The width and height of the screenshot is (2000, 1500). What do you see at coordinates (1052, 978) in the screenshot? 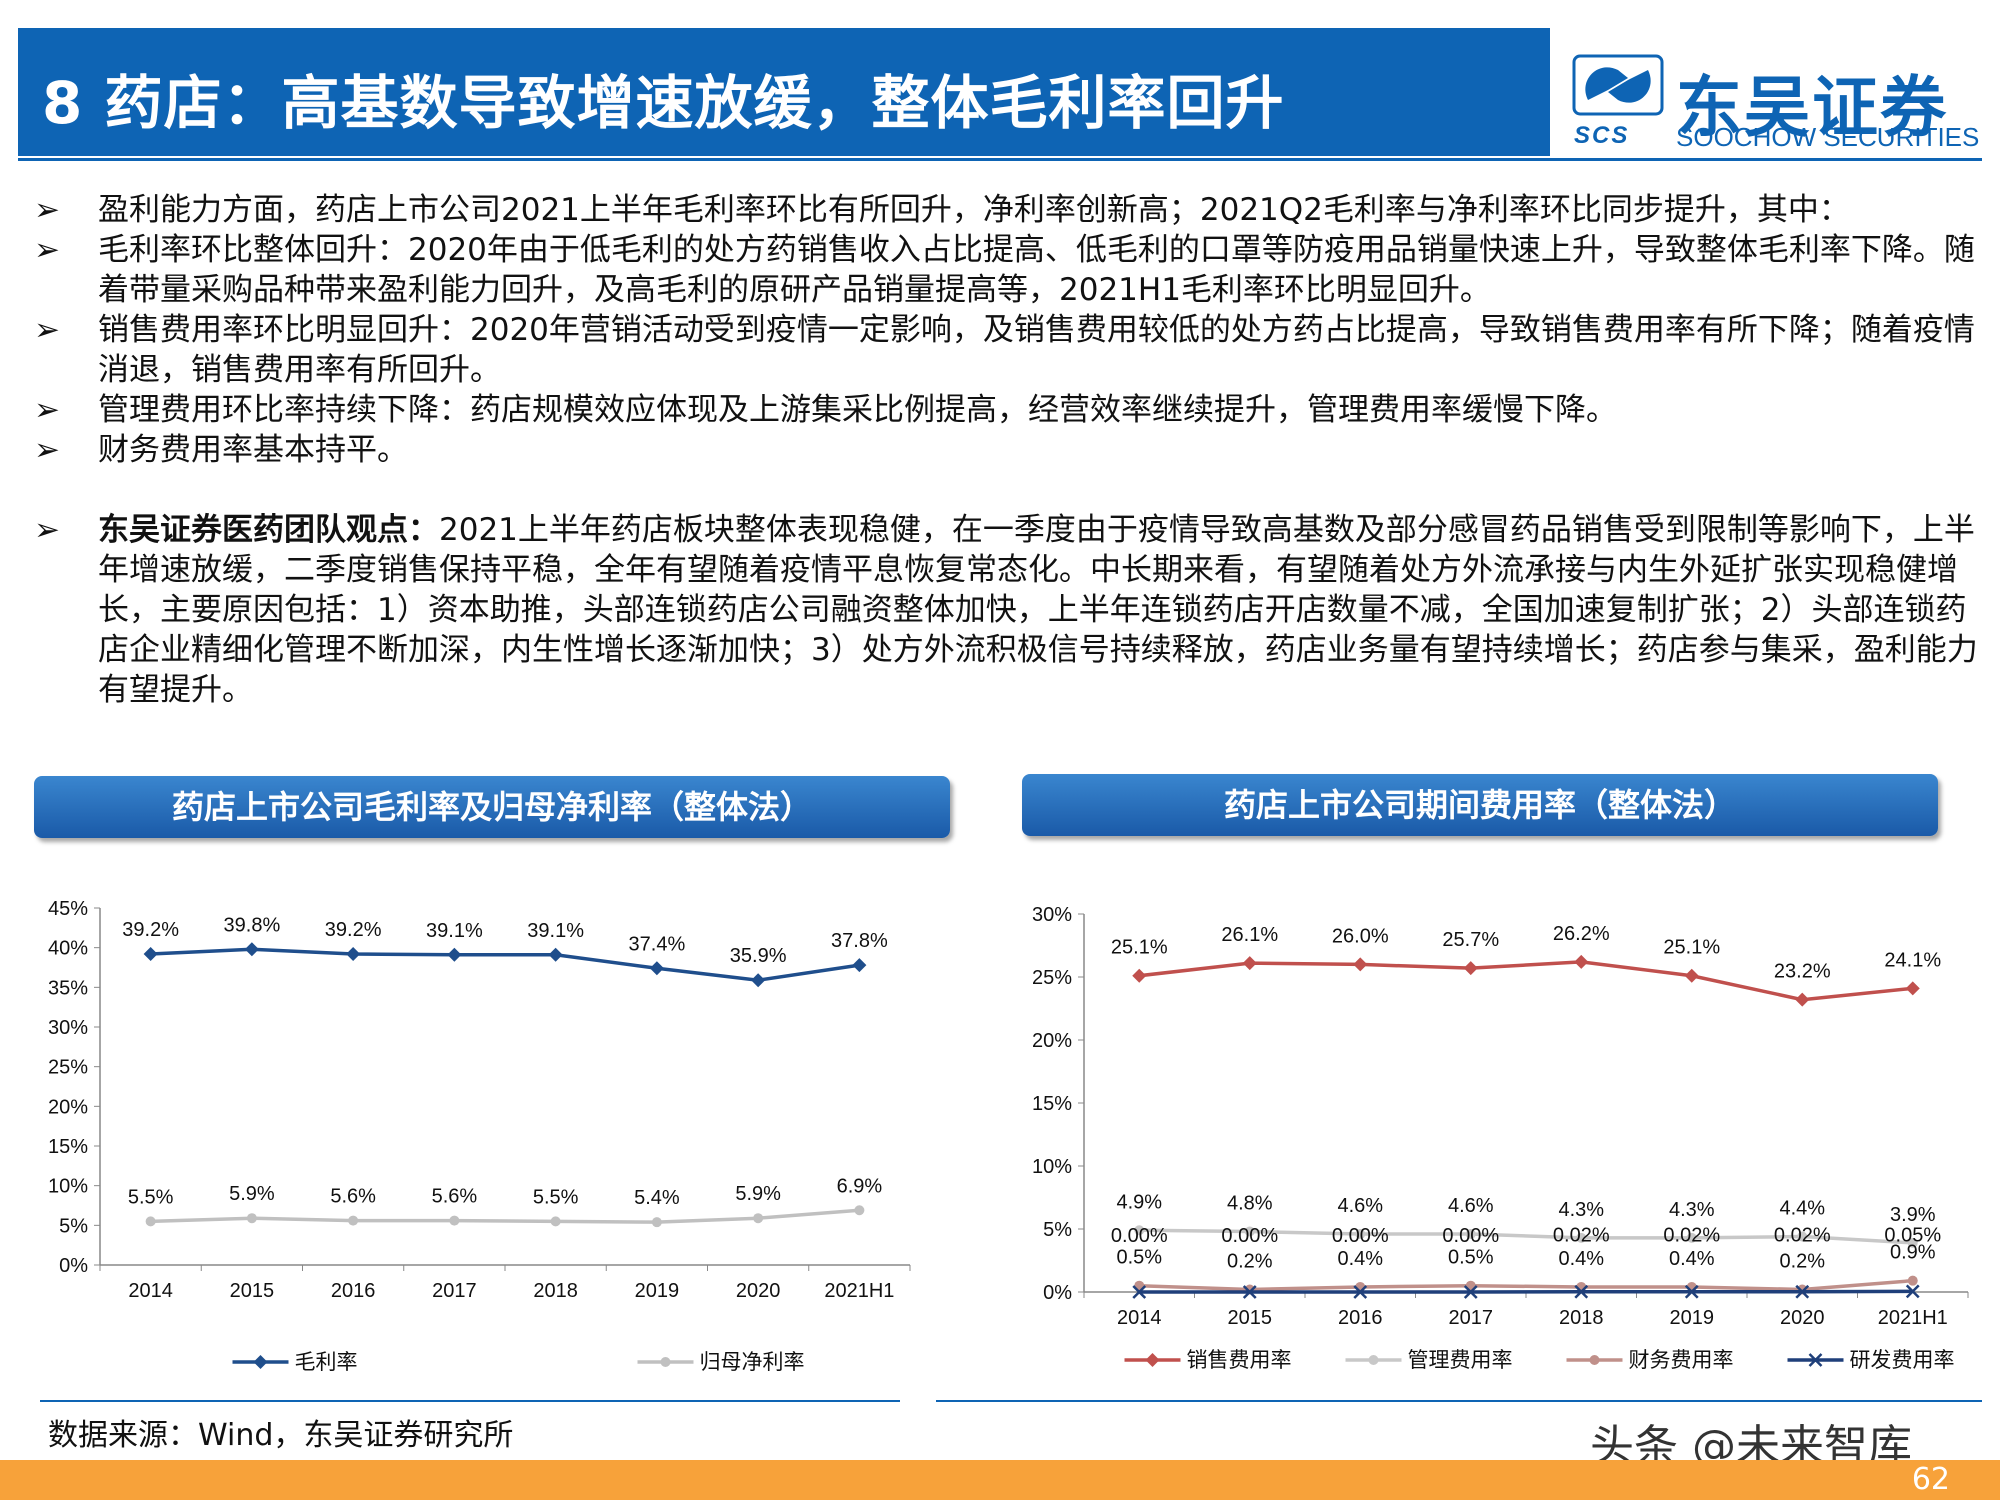
I see `y-tick-label: 25%` at bounding box center [1052, 978].